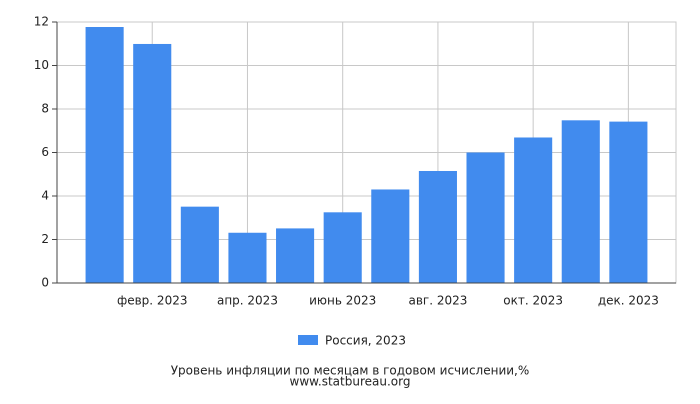 This screenshot has width=700, height=404. I want to click on y-tick-label: 12, so click(41, 22).